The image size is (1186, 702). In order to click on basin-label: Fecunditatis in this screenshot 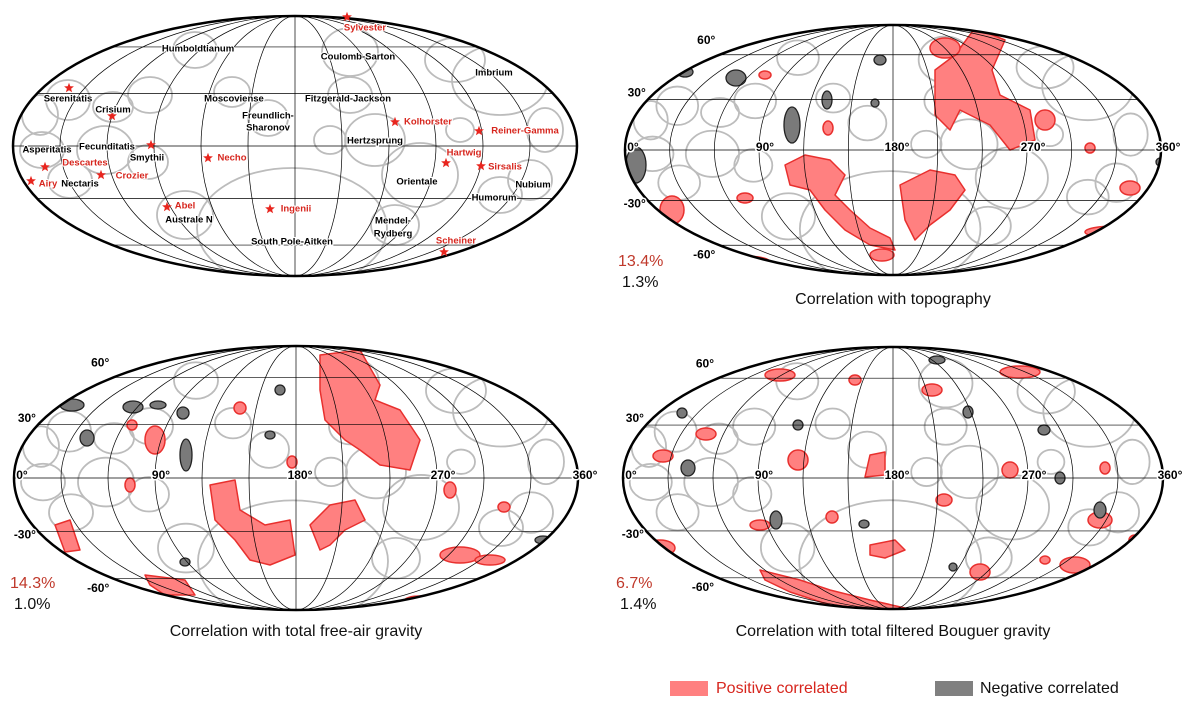, I will do `click(107, 147)`.